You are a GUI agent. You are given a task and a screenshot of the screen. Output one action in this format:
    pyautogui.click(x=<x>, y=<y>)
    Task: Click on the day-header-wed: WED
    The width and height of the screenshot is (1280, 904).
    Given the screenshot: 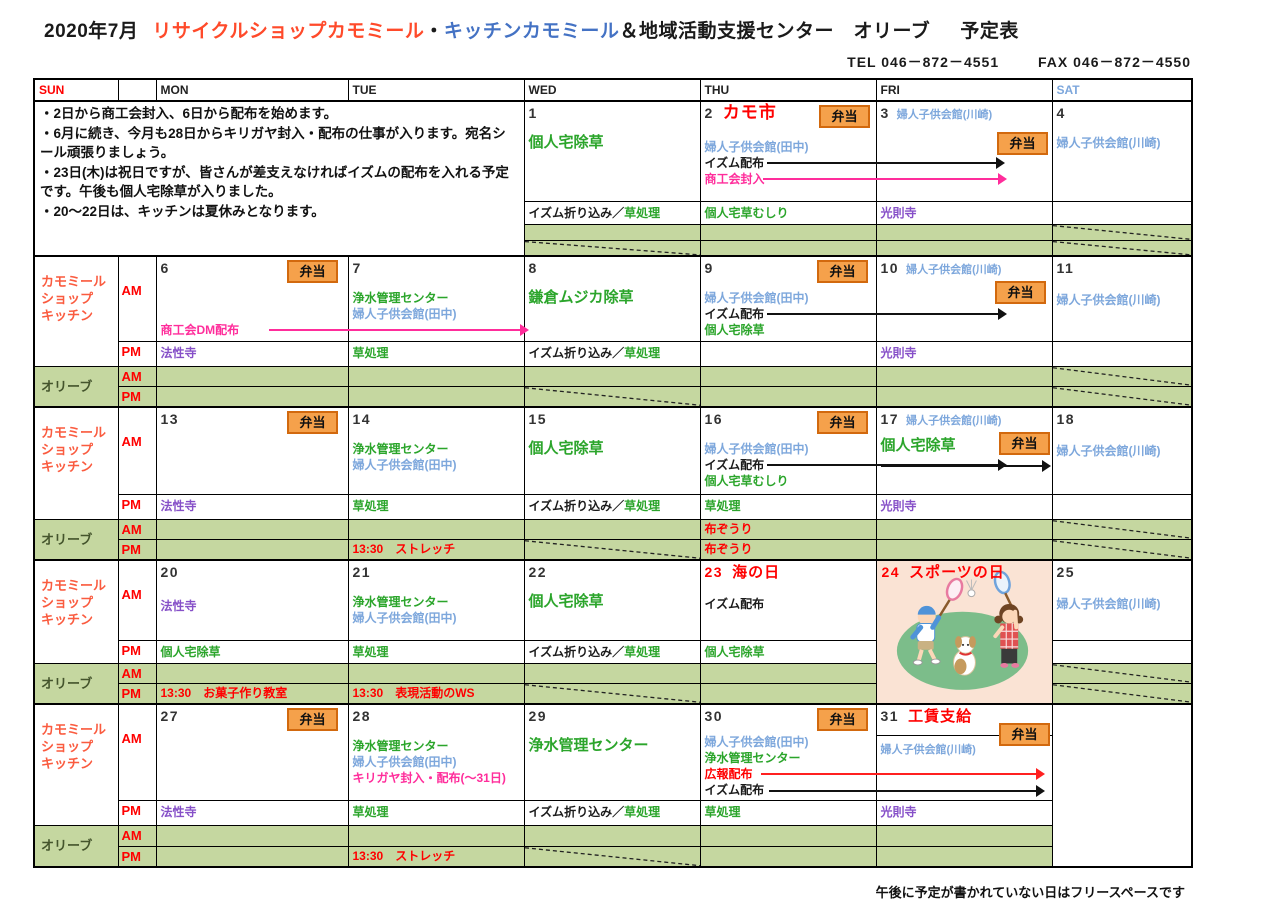 What is the action you would take?
    pyautogui.click(x=612, y=90)
    